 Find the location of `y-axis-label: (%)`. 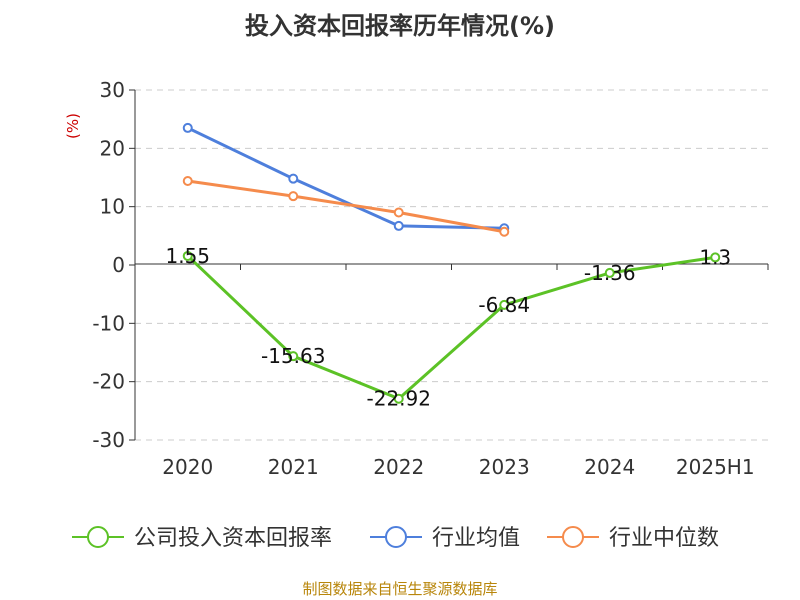

y-axis-label: (%) is located at coordinates (73, 126).